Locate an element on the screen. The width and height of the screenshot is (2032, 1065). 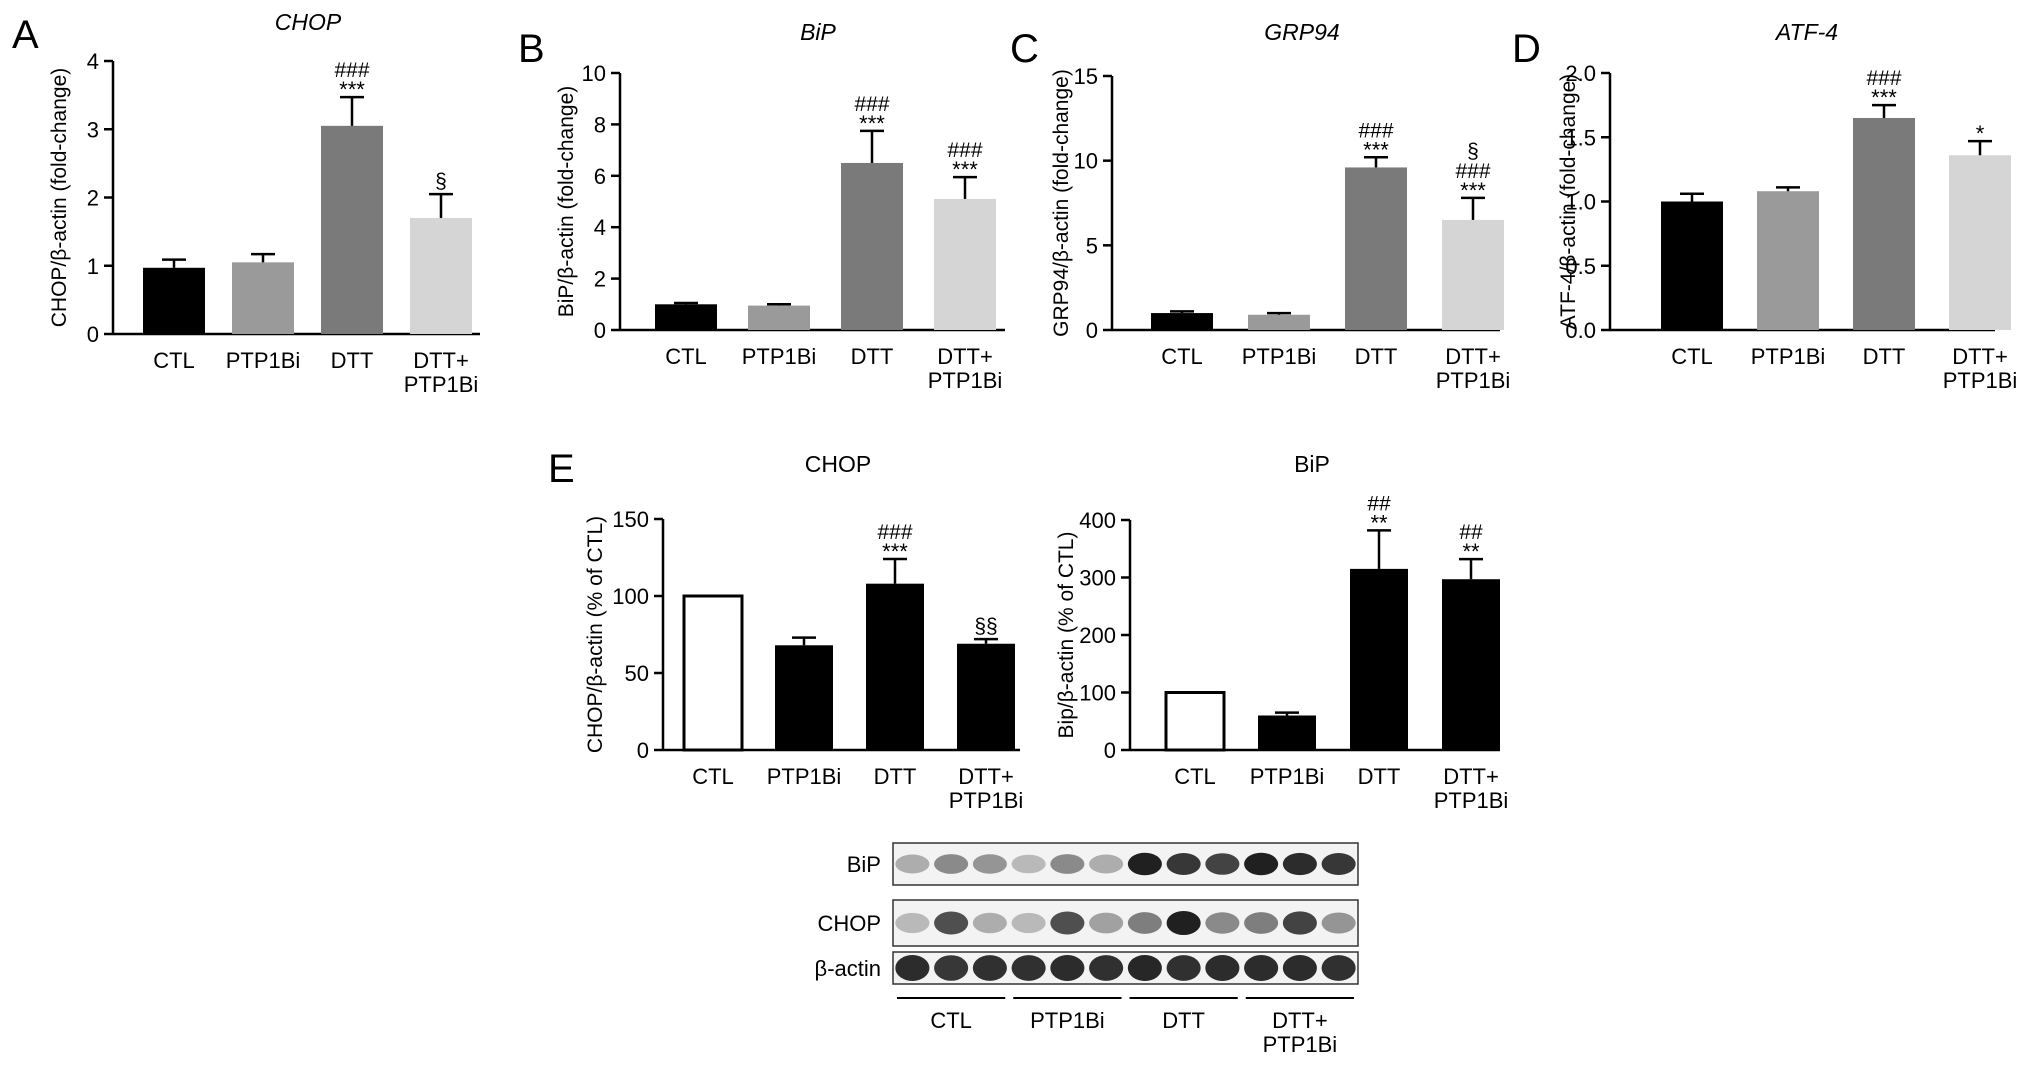
y-tick-label: 6 is located at coordinates (600, 176).